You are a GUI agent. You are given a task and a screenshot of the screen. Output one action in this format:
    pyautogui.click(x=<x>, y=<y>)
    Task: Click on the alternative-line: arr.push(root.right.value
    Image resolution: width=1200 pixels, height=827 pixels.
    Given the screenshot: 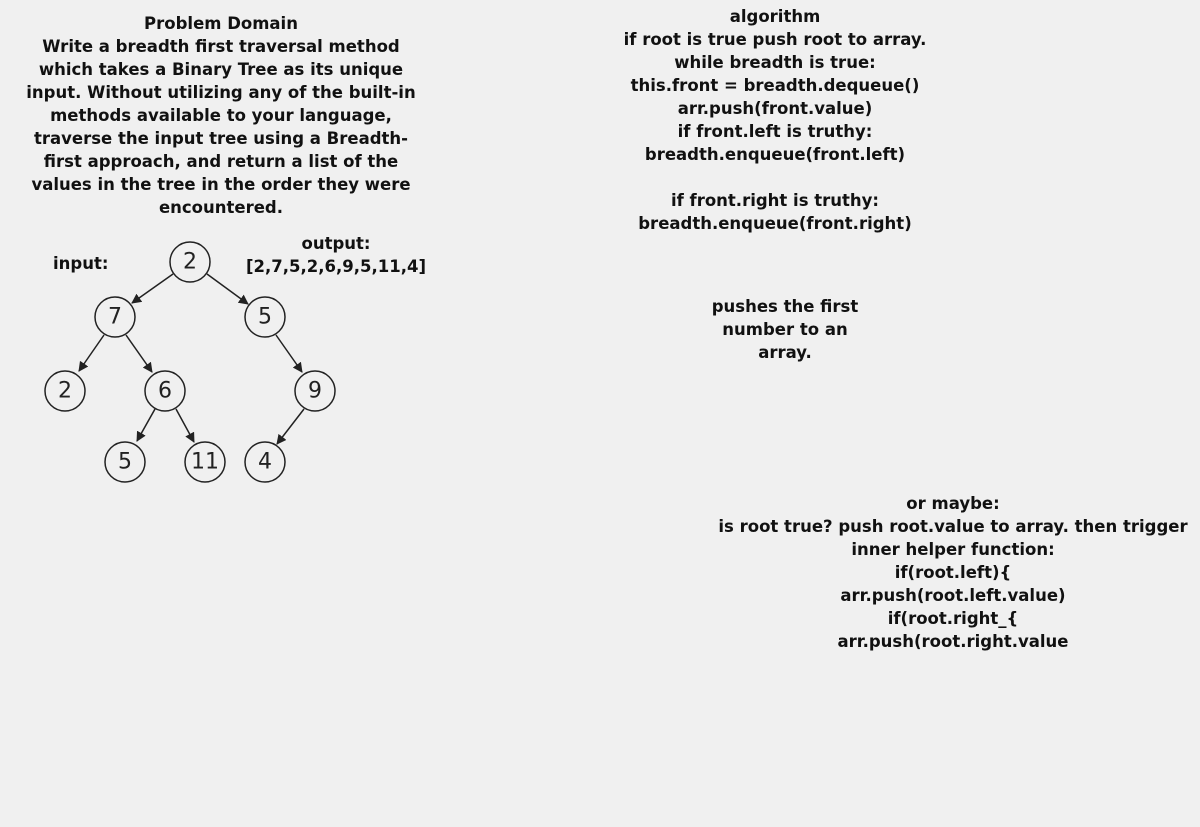 What is the action you would take?
    pyautogui.click(x=953, y=641)
    